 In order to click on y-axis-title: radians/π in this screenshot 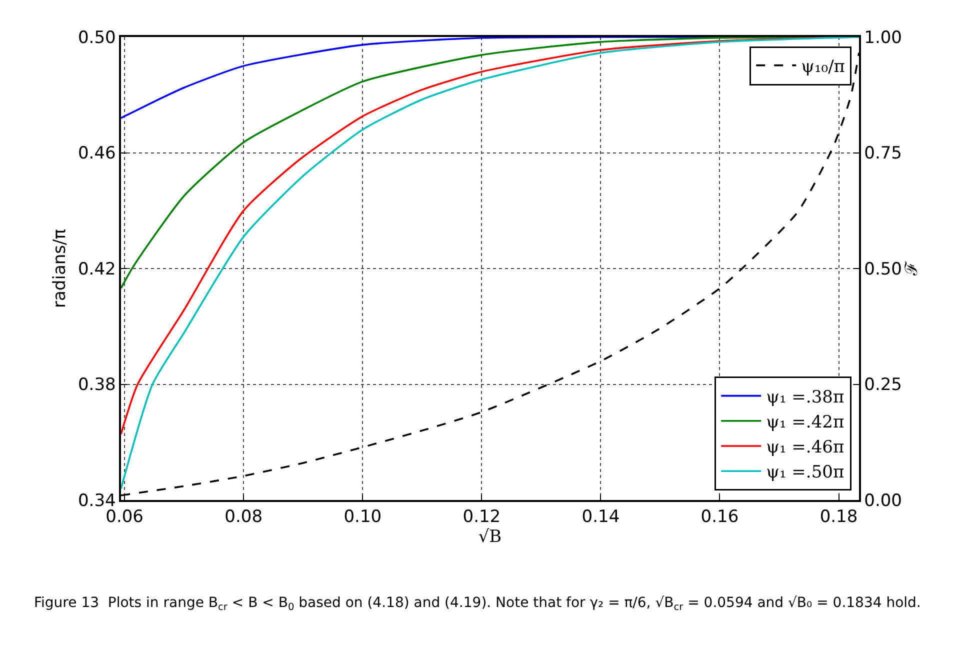, I will do `click(60, 268)`.